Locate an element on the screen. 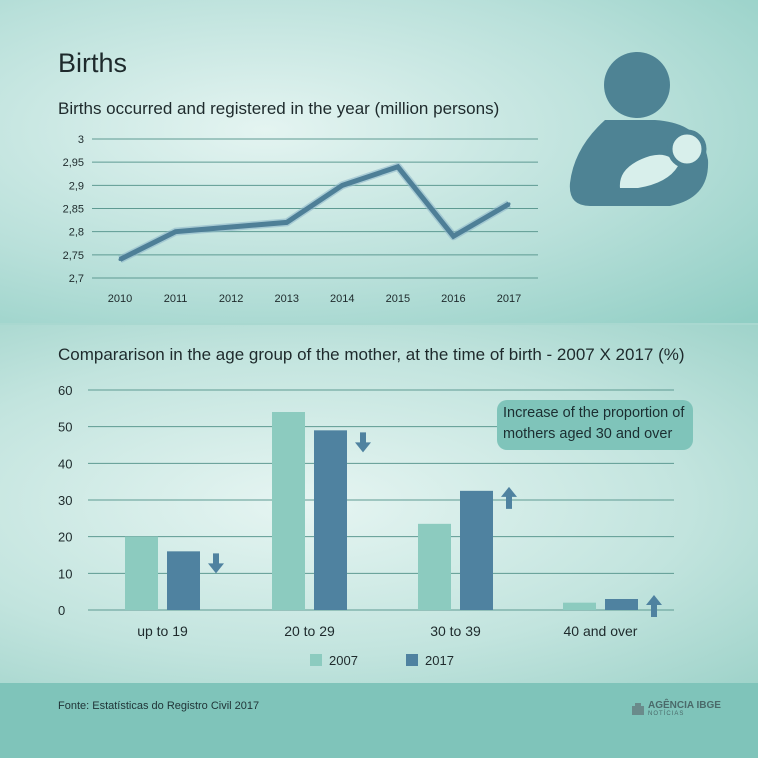 The image size is (758, 758). x-tick-label: up to 19 is located at coordinates (162, 631).